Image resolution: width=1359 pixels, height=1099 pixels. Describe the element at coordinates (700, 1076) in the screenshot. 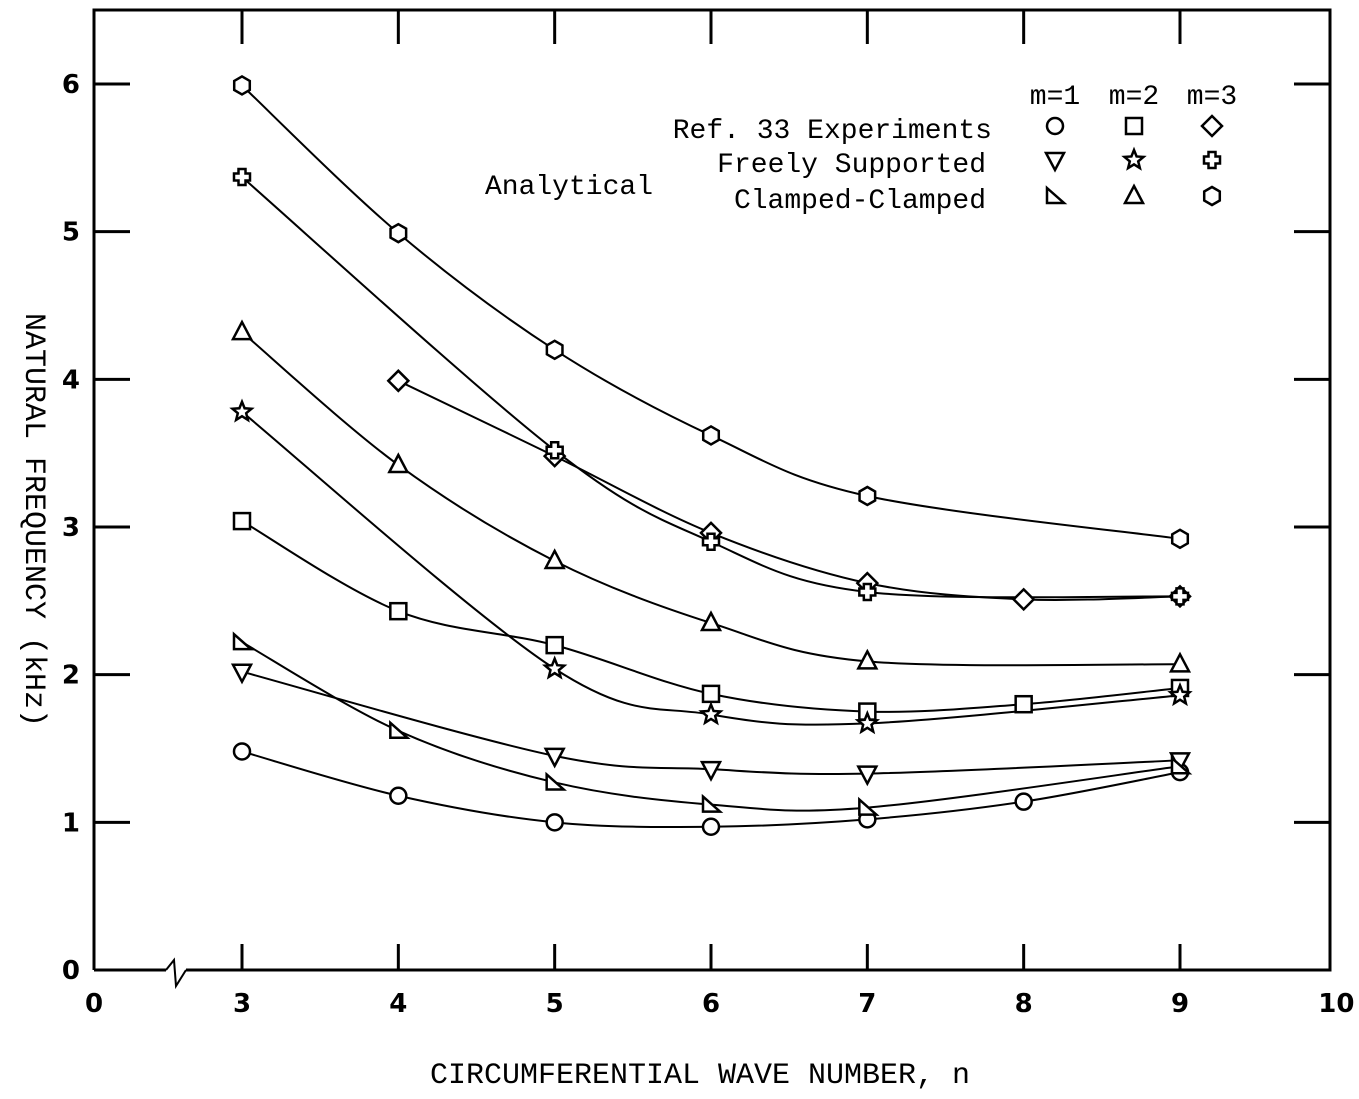

I see `x-axis-title: CIRCUMFERENTIAL WAVE NUMBER, n` at that location.